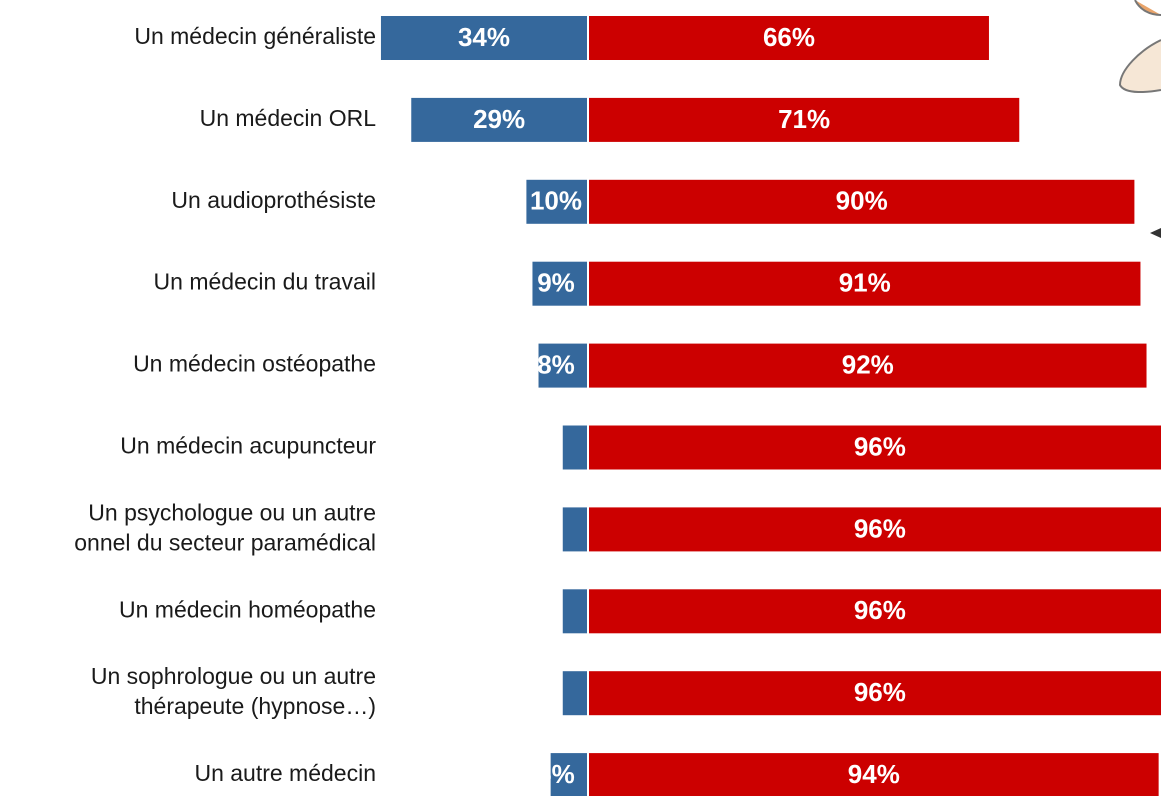 Image resolution: width=1161 pixels, height=796 pixels. What do you see at coordinates (556, 774) in the screenshot?
I see `value-label: 6%` at bounding box center [556, 774].